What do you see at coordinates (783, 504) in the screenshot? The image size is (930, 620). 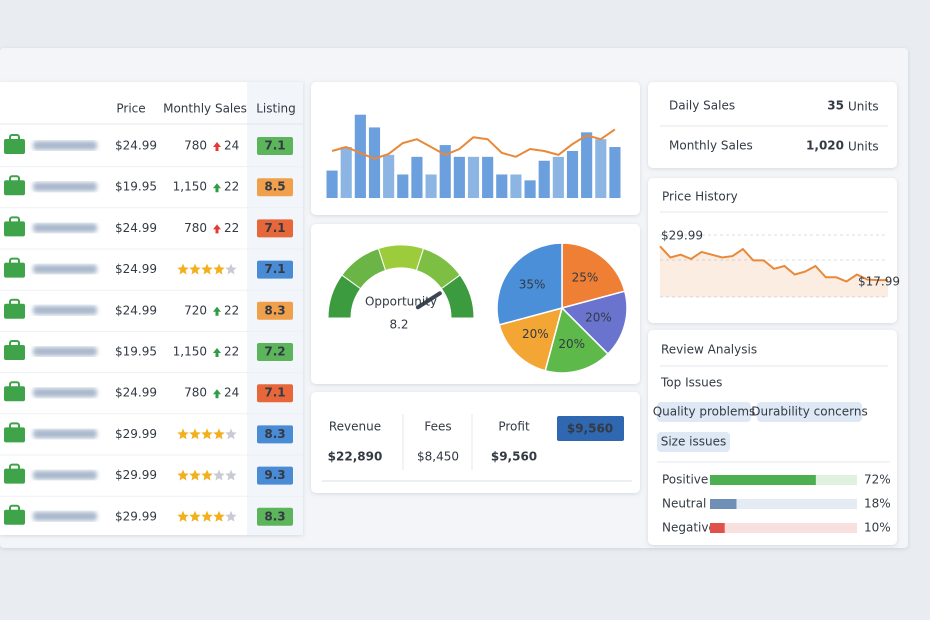 I see `sentiment-track` at bounding box center [783, 504].